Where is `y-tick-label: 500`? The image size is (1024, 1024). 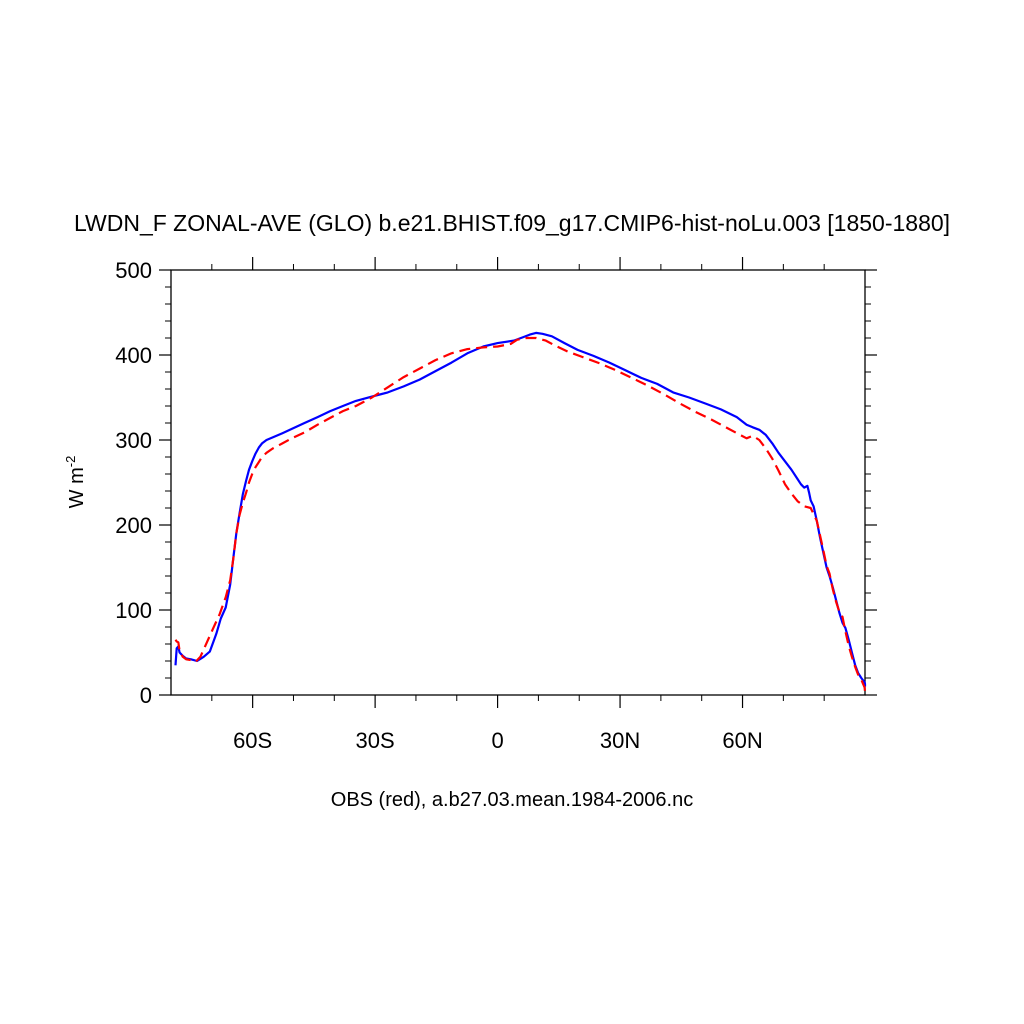
y-tick-label: 500 is located at coordinates (133, 270).